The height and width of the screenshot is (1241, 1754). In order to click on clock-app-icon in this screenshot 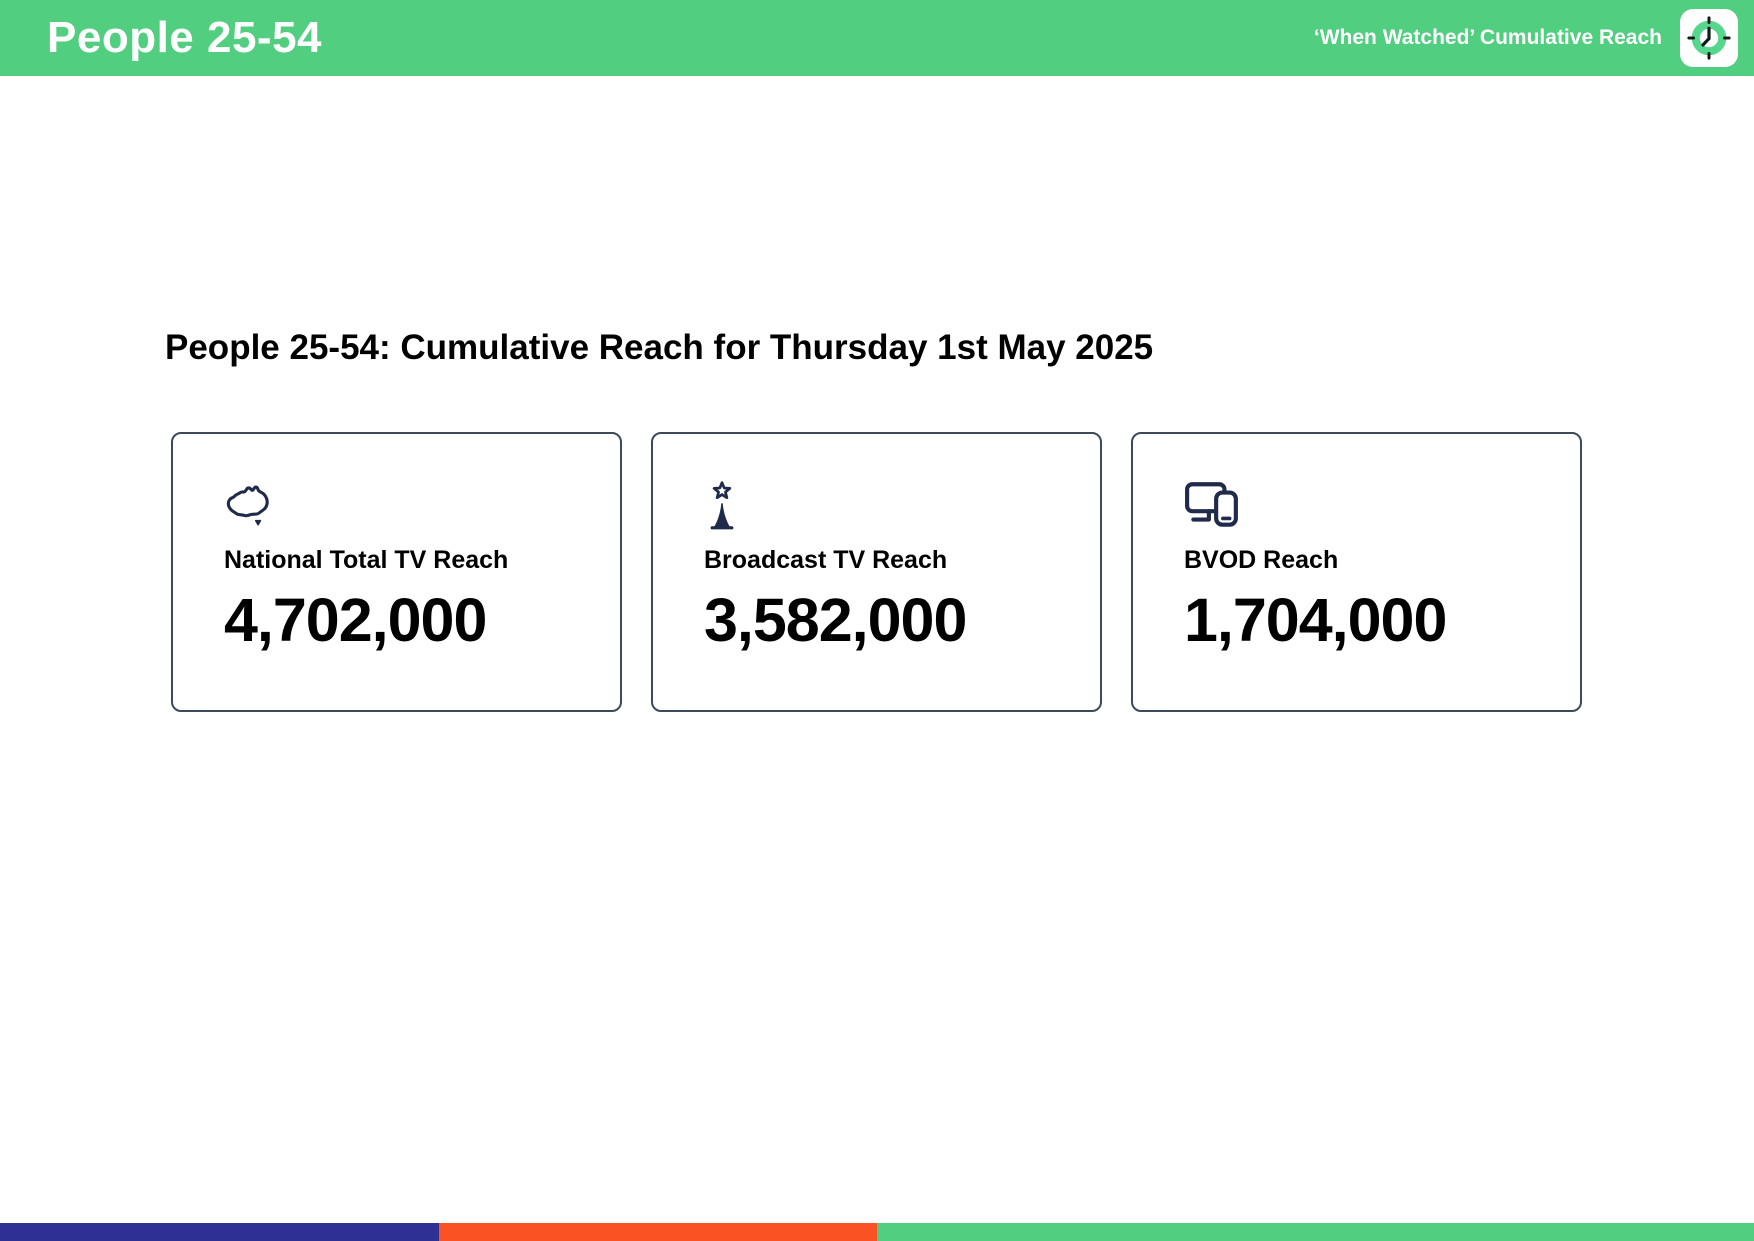, I will do `click(1709, 38)`.